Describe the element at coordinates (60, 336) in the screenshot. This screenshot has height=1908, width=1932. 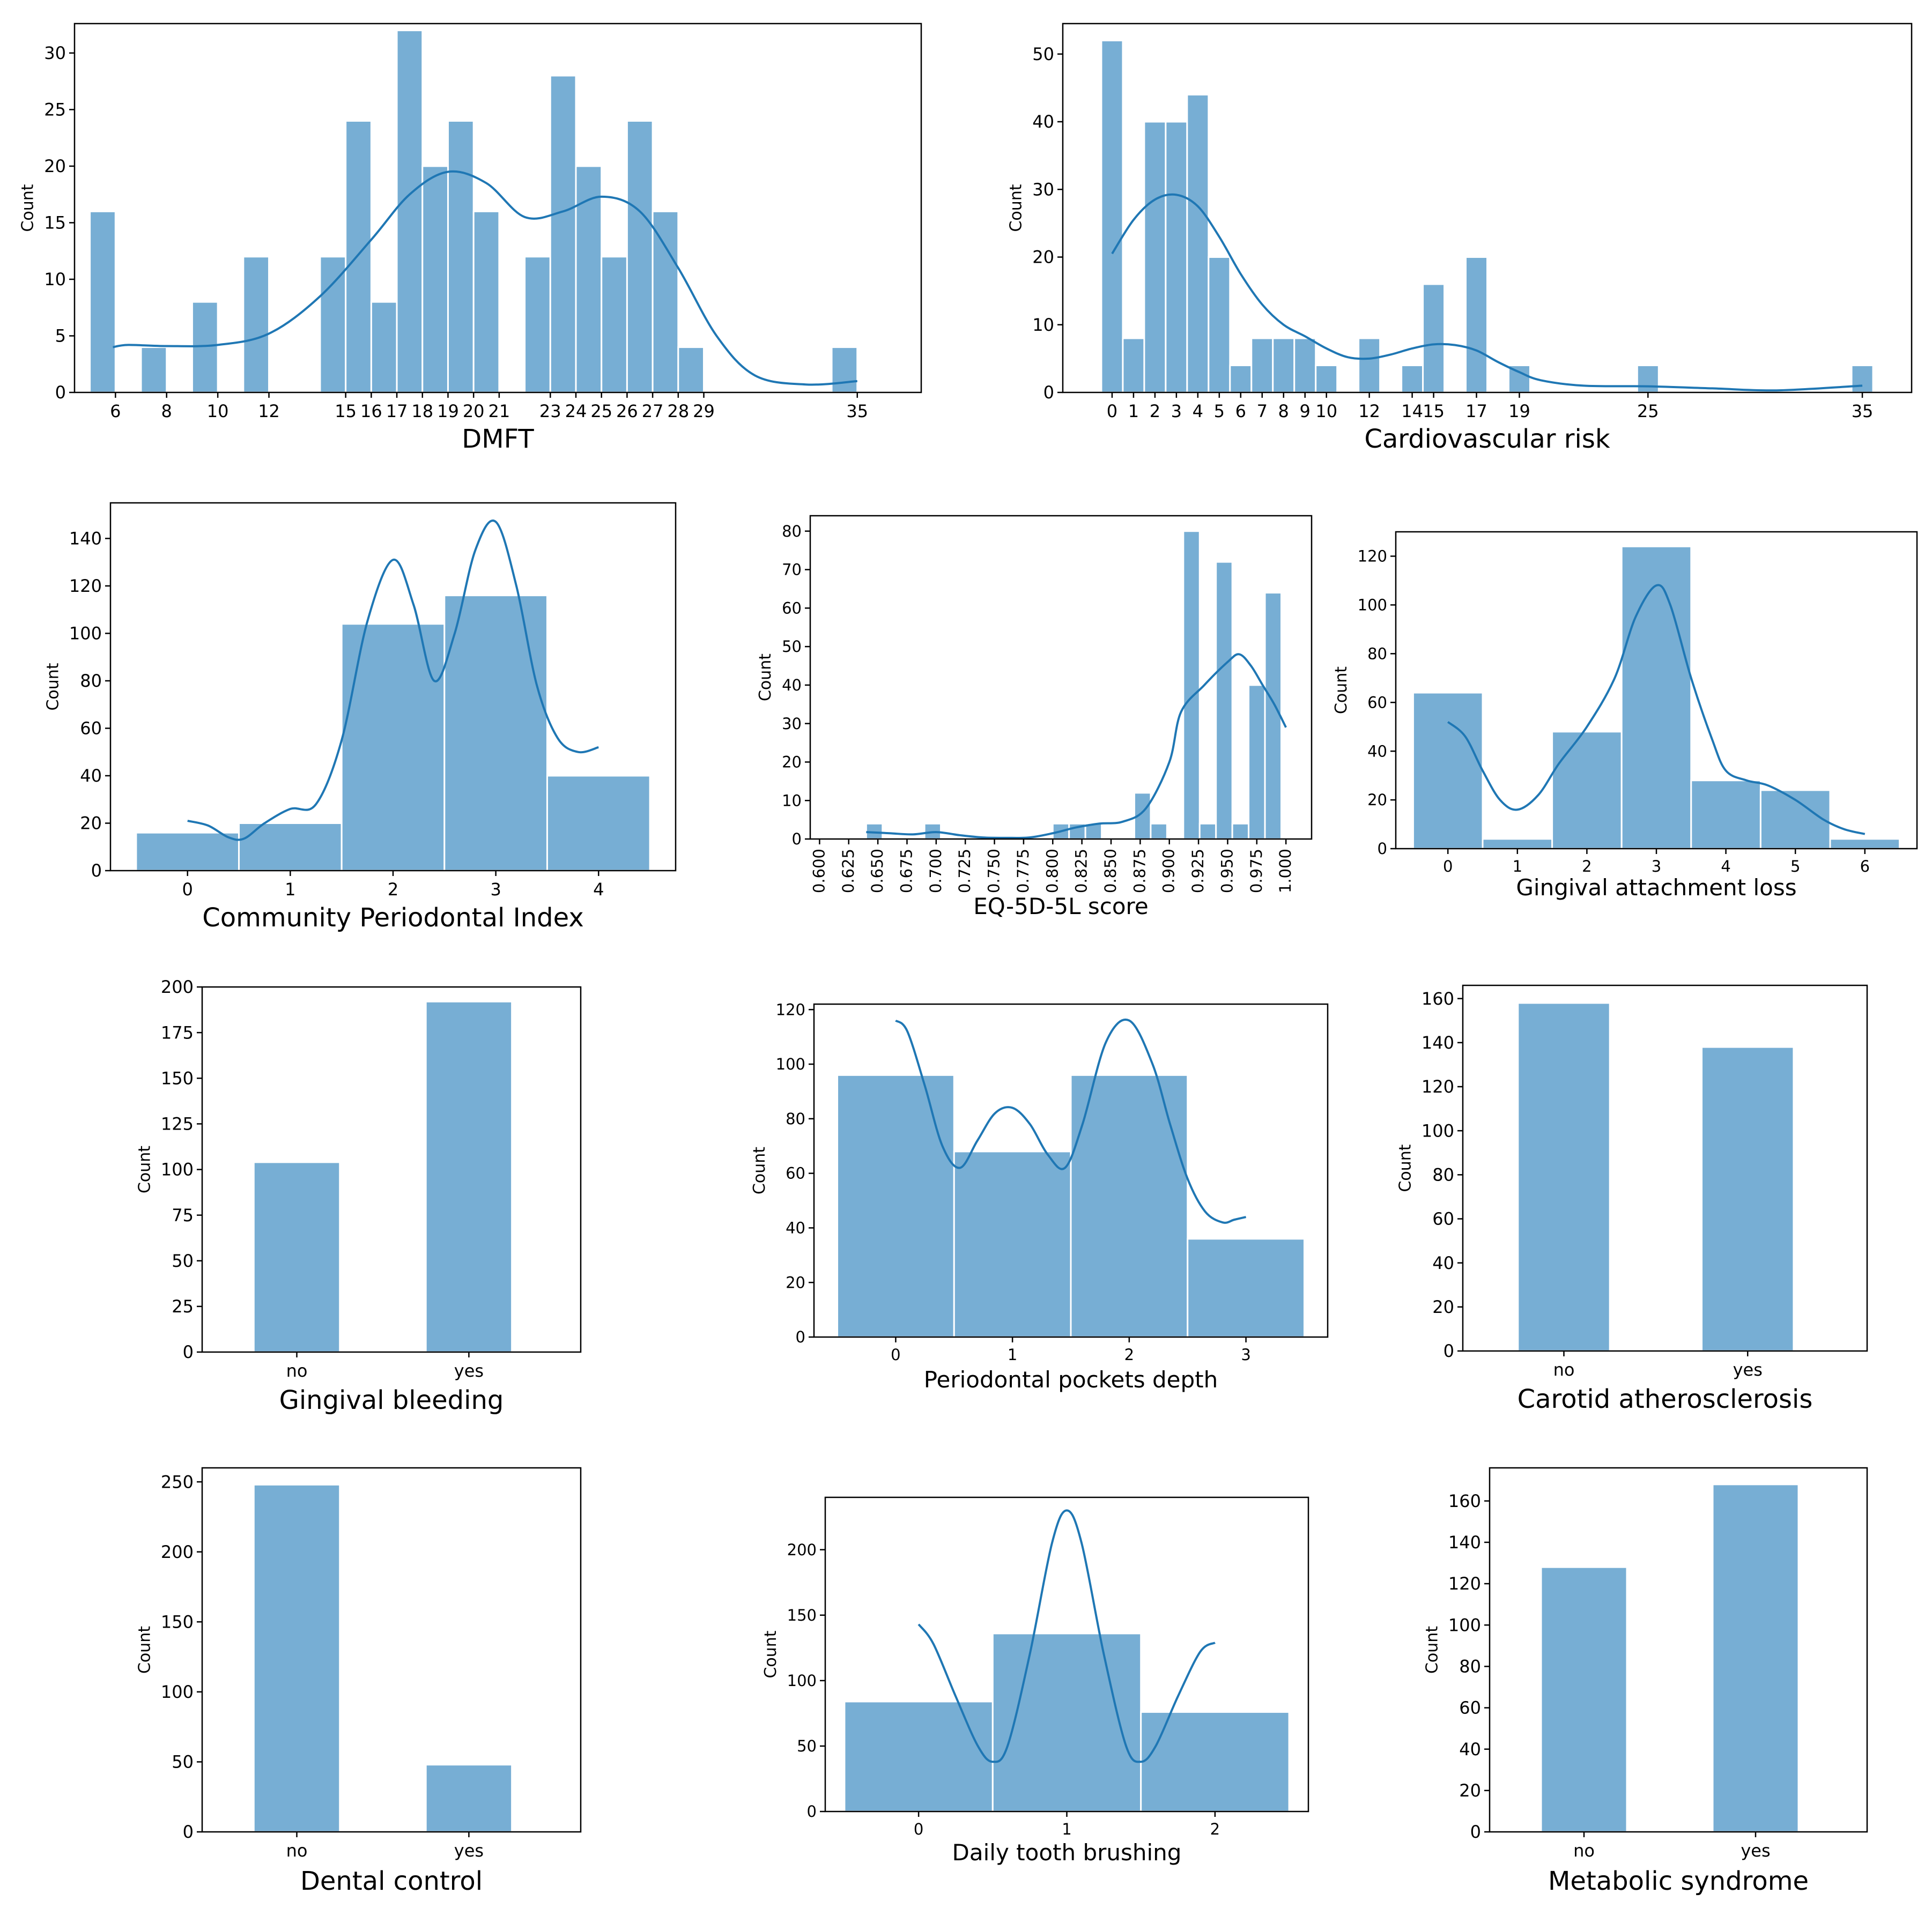
I see `y-tick-label: 5` at that location.